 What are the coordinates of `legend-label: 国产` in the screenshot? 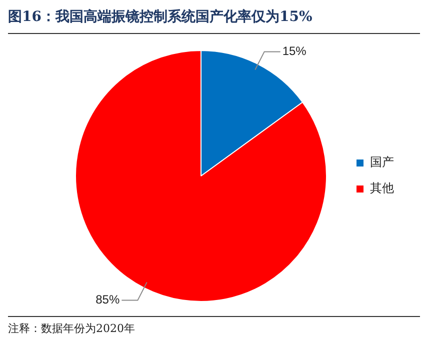 It's located at (382, 162).